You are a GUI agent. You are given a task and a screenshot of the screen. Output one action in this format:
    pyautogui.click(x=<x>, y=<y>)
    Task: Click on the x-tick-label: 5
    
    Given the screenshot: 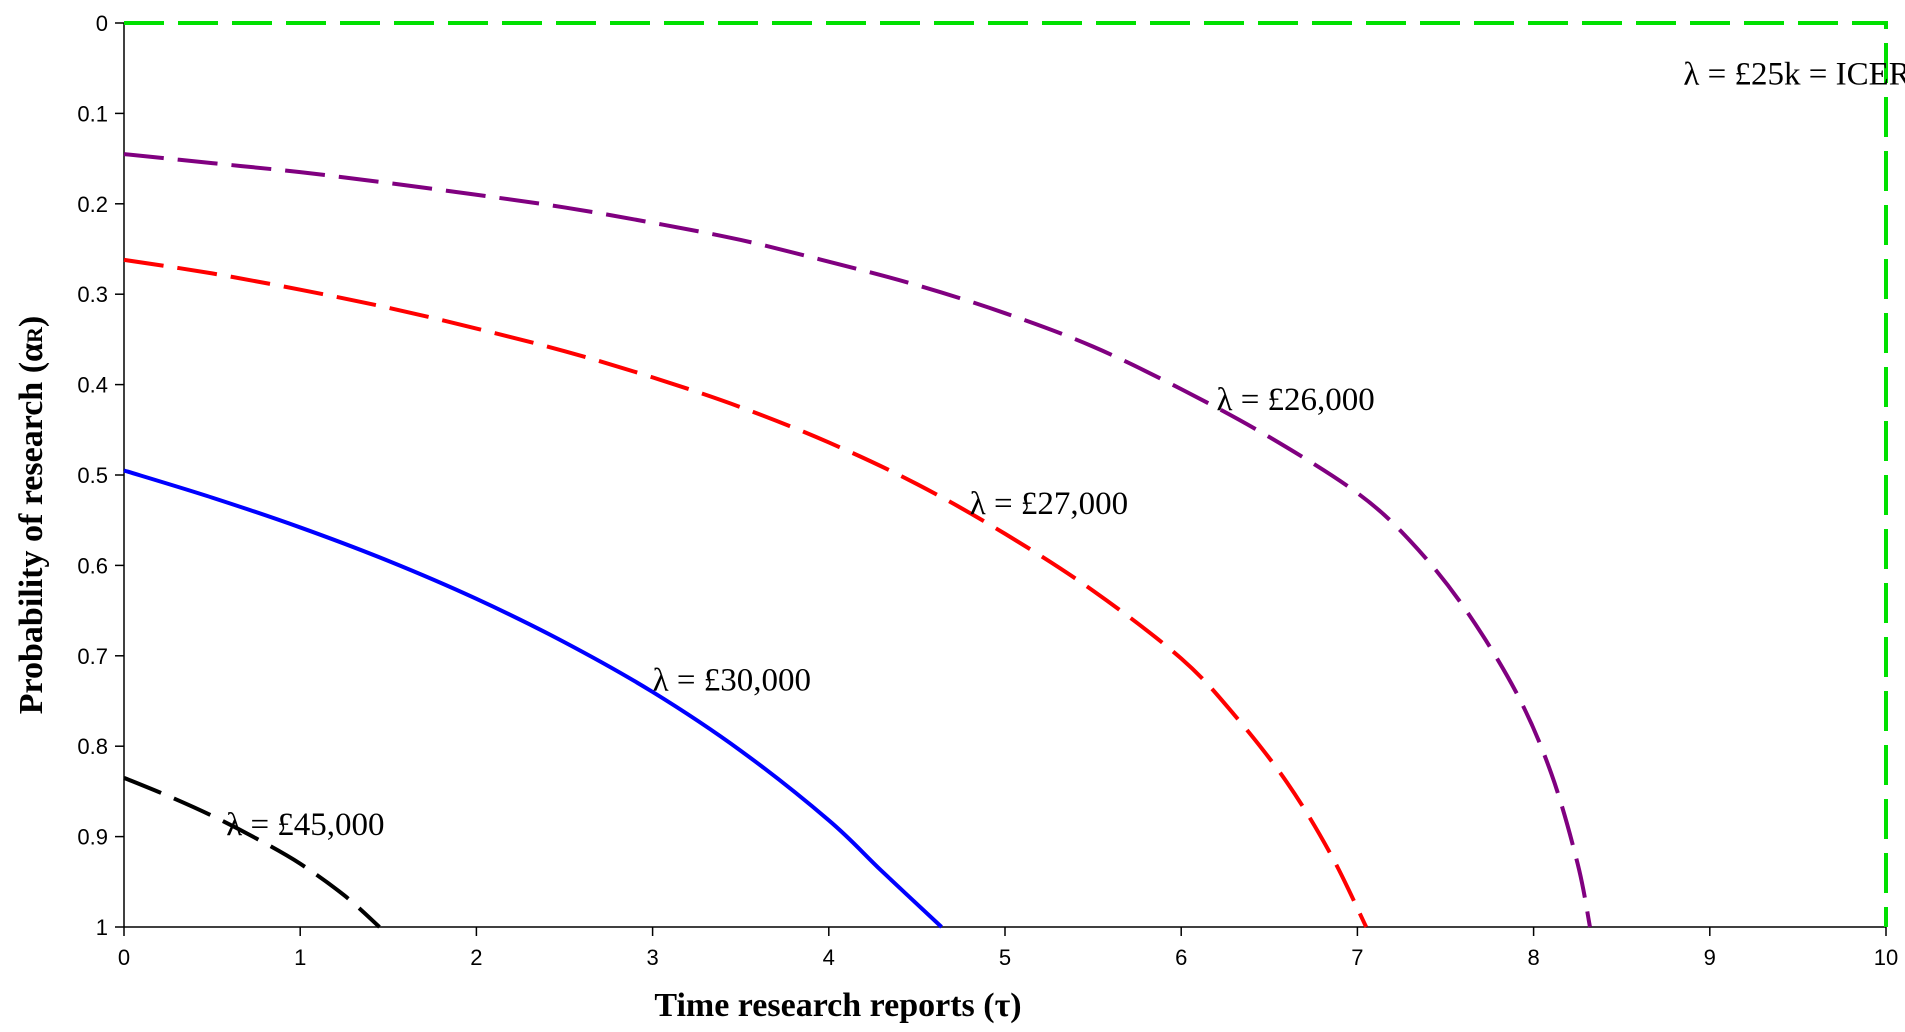 What is the action you would take?
    pyautogui.click(x=1005, y=957)
    